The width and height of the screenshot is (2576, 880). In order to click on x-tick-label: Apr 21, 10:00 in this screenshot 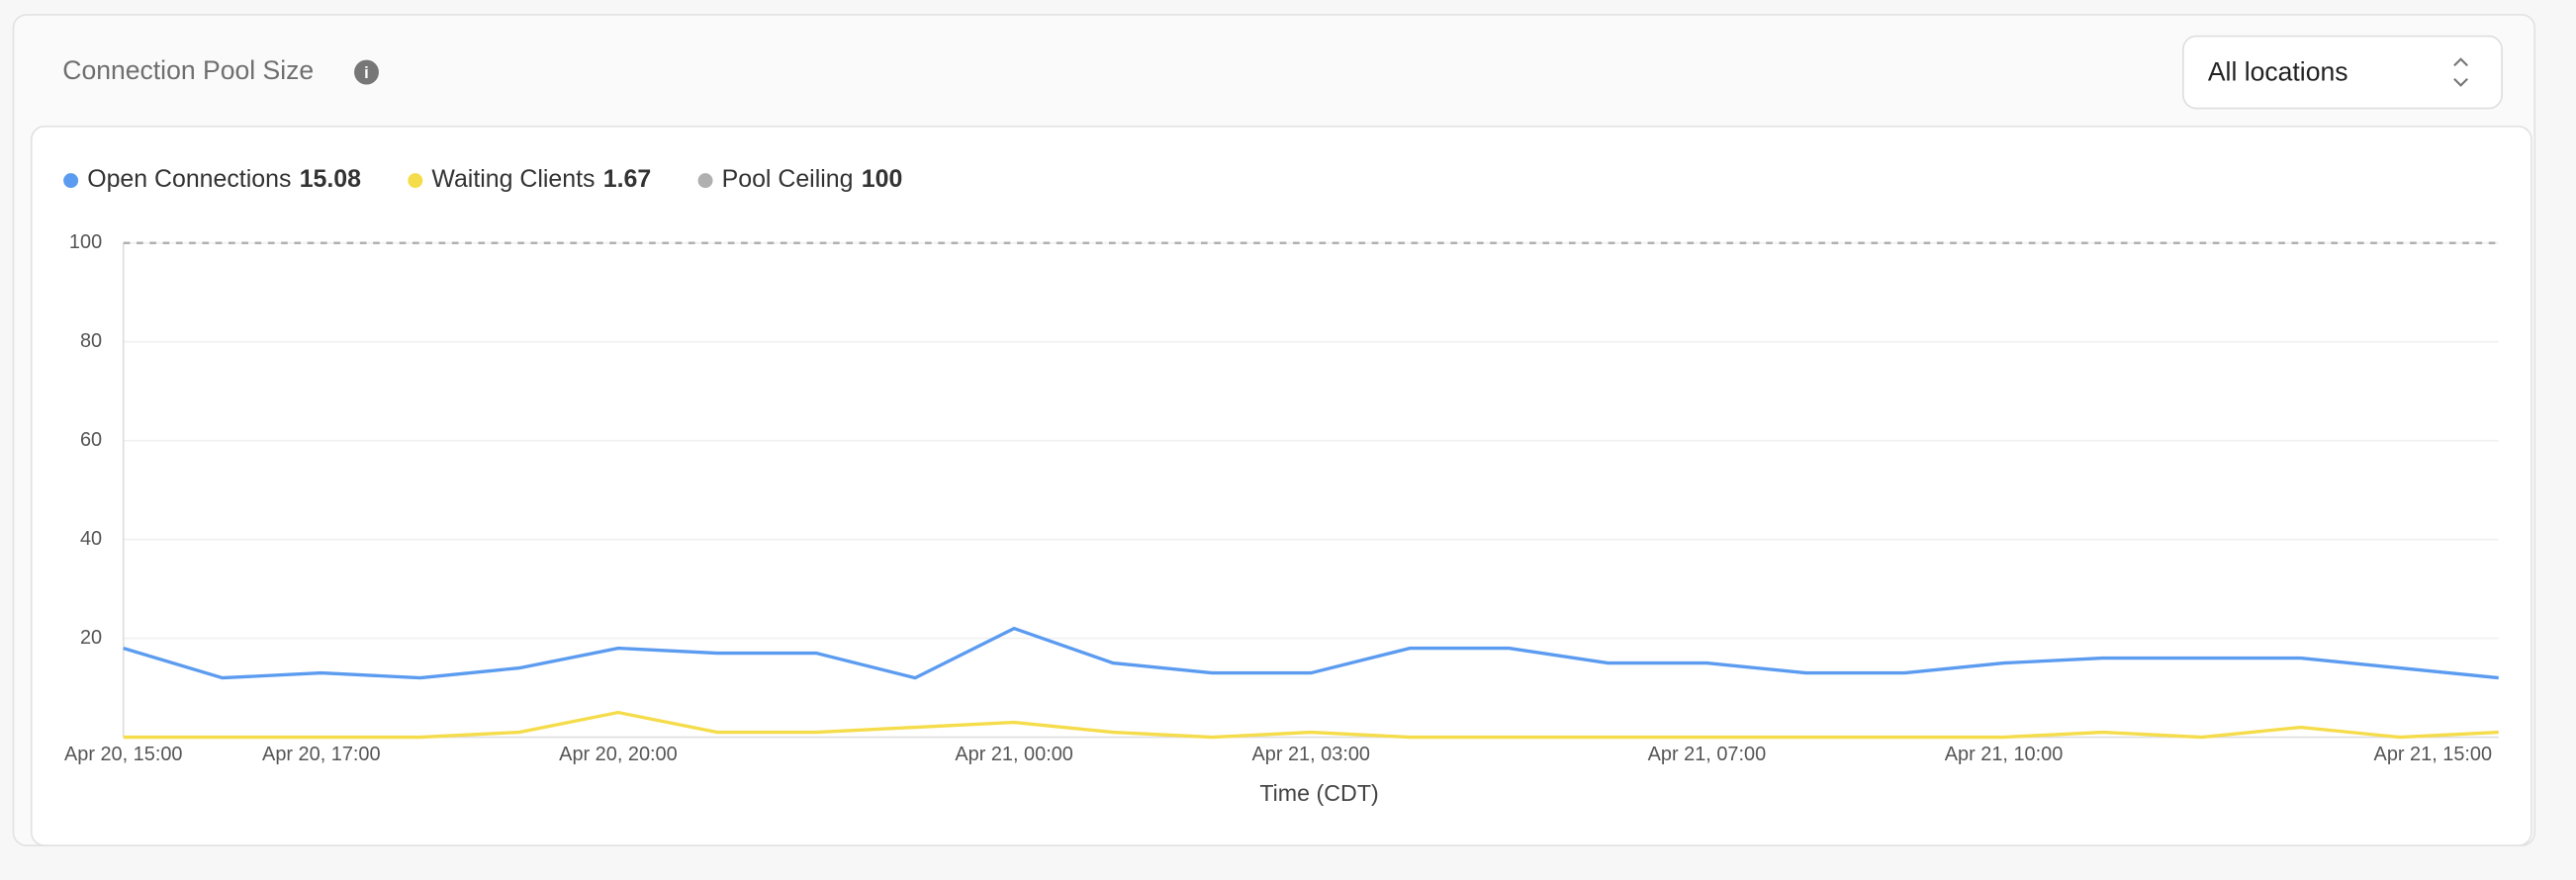, I will do `click(2005, 755)`.